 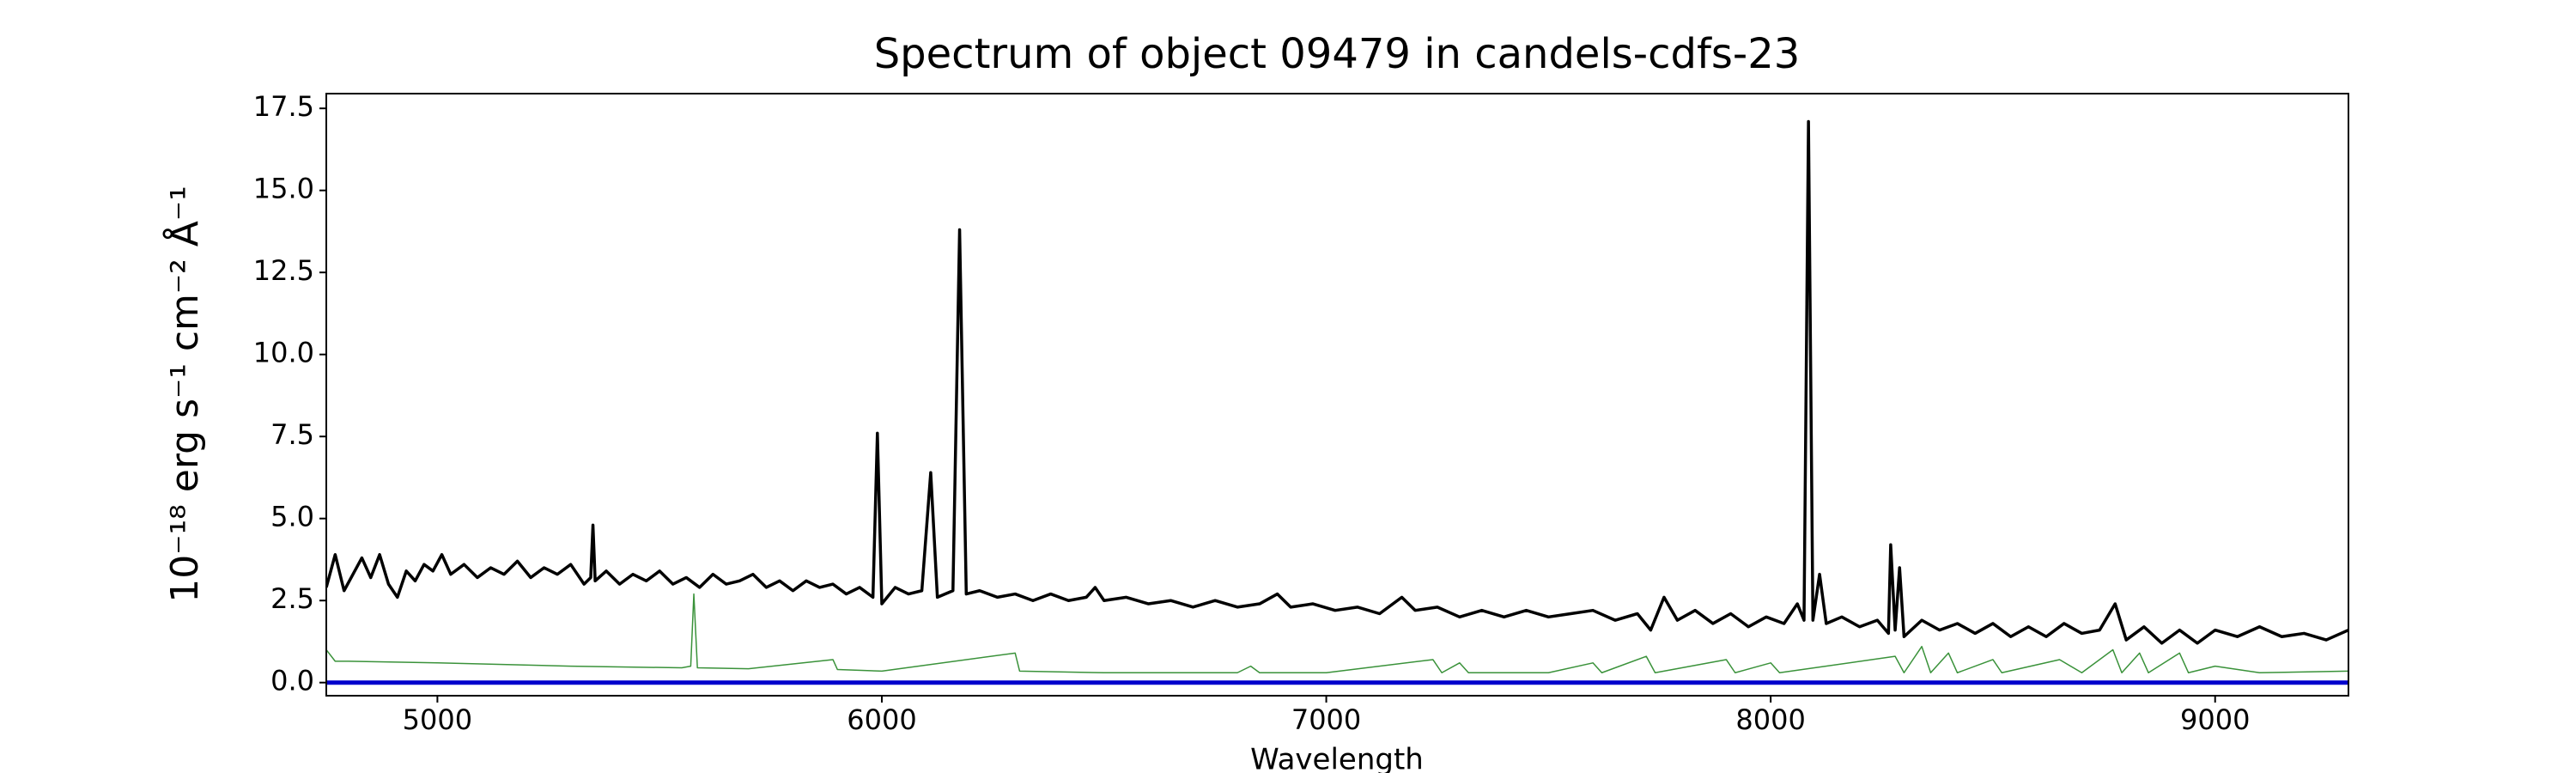 What do you see at coordinates (1326, 719) in the screenshot?
I see `x-tick-label: 7000` at bounding box center [1326, 719].